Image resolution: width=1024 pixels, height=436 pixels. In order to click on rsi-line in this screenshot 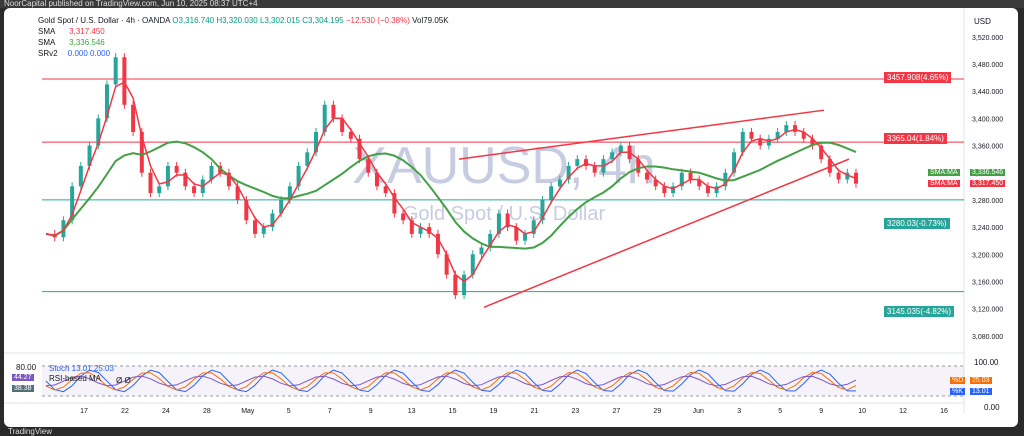, I will do `click(451, 381)`.